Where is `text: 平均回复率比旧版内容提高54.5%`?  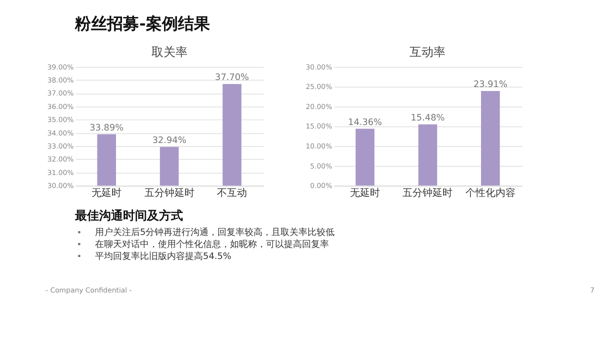 text: 平均回复率比旧版内容提高54.5% is located at coordinates (163, 256).